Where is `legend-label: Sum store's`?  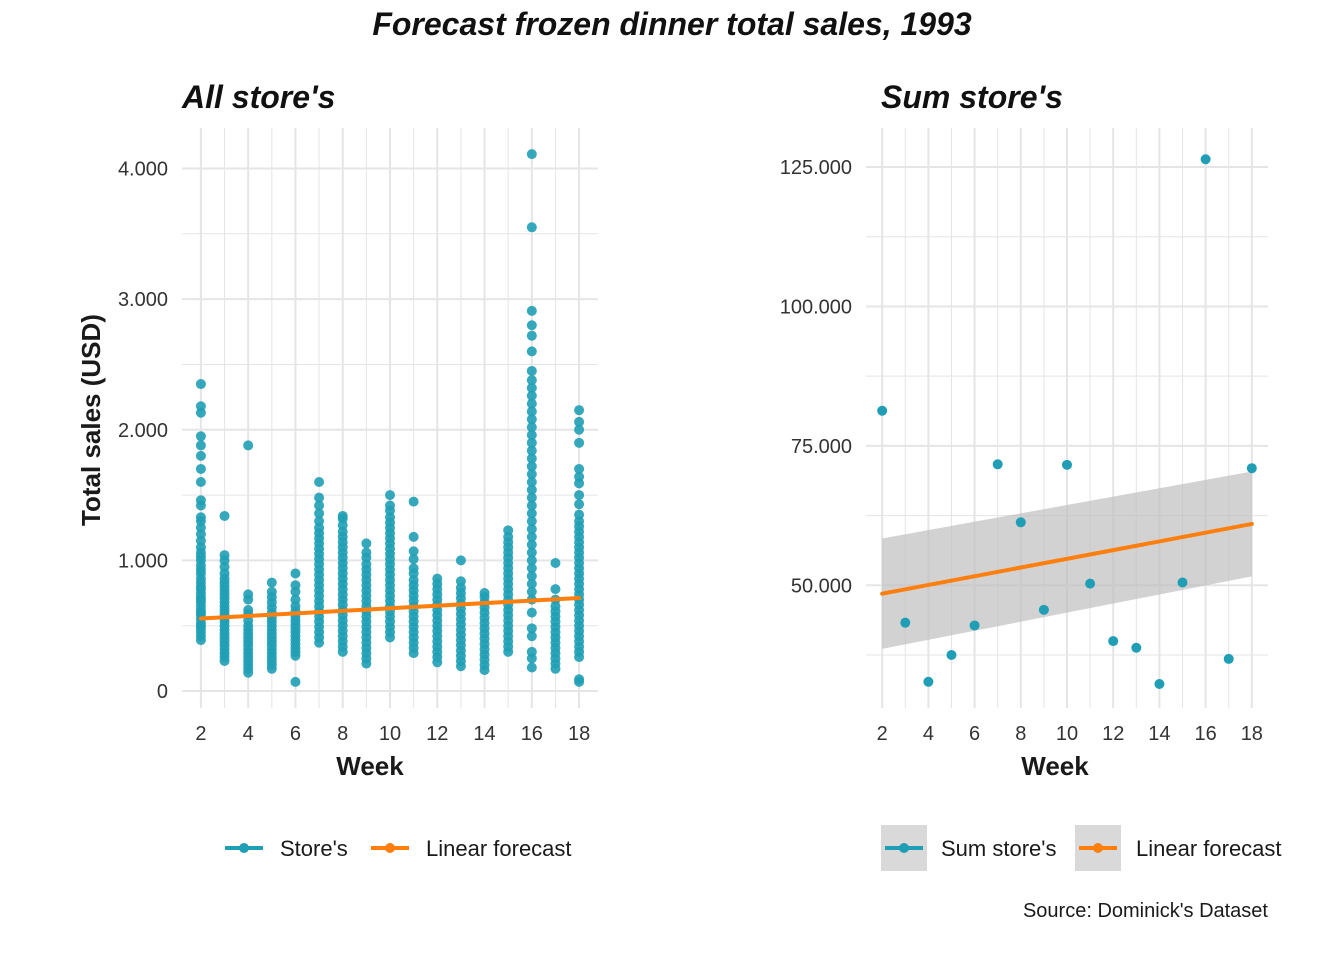 legend-label: Sum store's is located at coordinates (998, 848).